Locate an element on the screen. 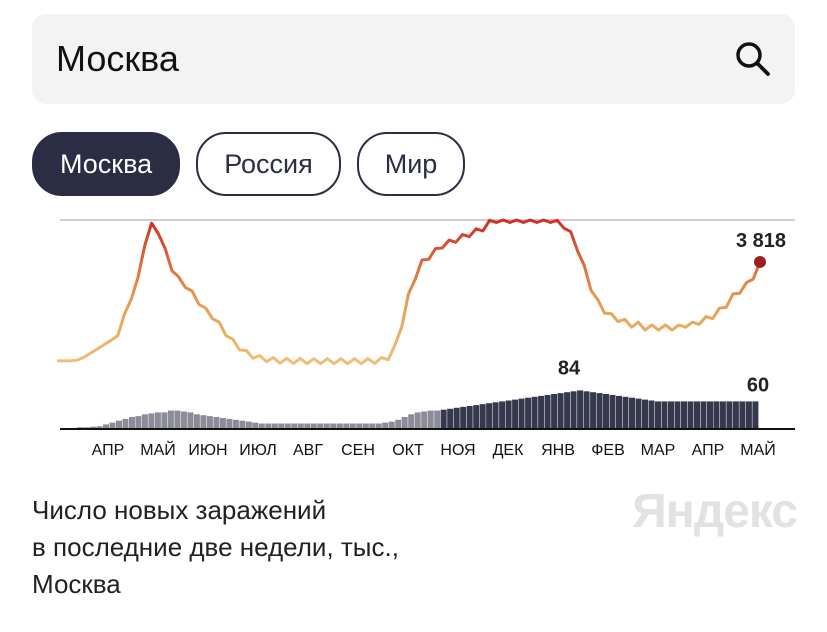 The width and height of the screenshot is (827, 632). weekly-bars is located at coordinates (418, 409).